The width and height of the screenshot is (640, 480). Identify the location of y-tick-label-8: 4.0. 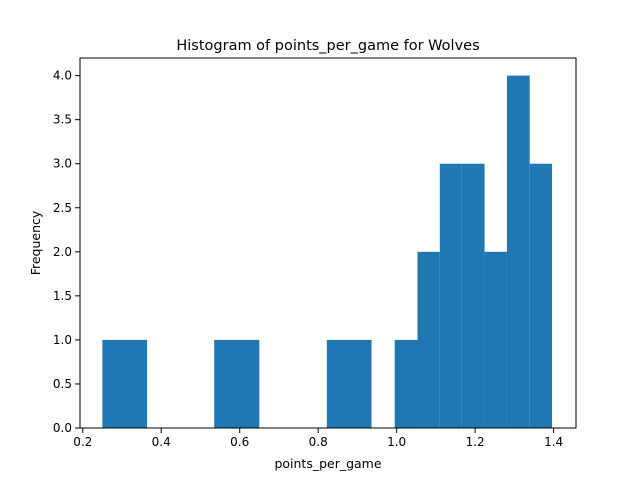
(62, 76).